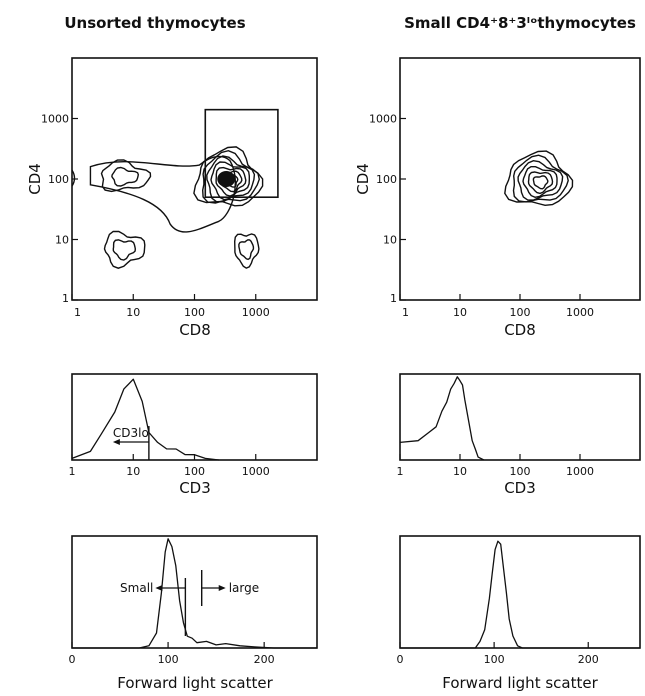 Image resolution: width=645 pixels, height=696 pixels. I want to click on contour-cd4sp, so click(125, 176).